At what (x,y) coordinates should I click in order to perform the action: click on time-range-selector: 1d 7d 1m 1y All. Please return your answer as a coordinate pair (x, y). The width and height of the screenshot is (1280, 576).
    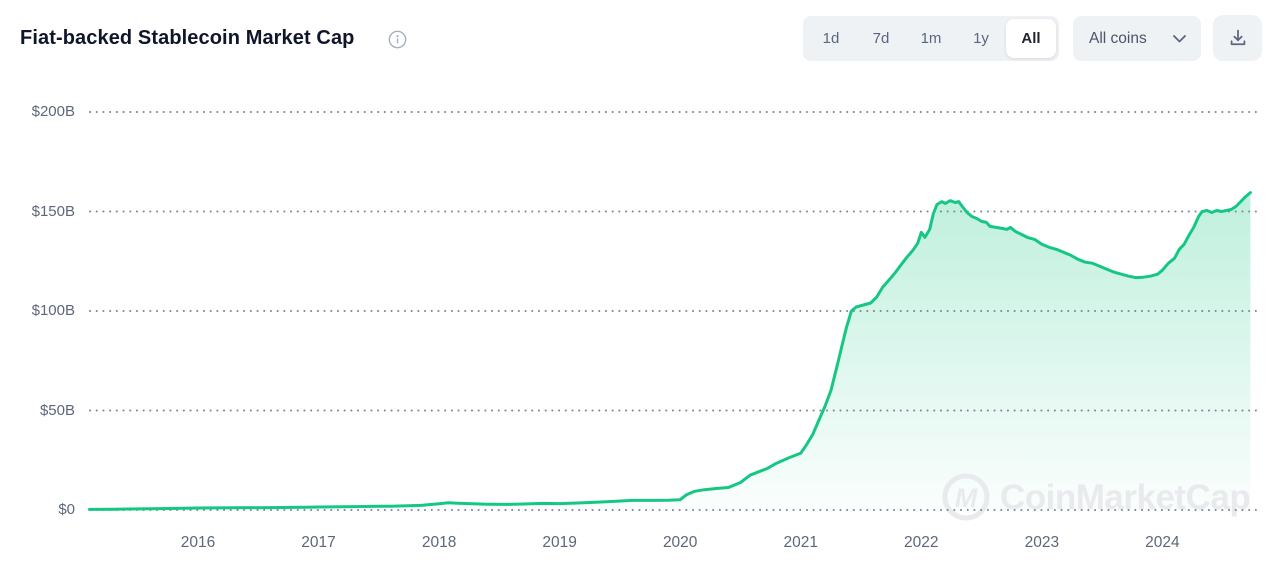
    Looking at the image, I should click on (931, 38).